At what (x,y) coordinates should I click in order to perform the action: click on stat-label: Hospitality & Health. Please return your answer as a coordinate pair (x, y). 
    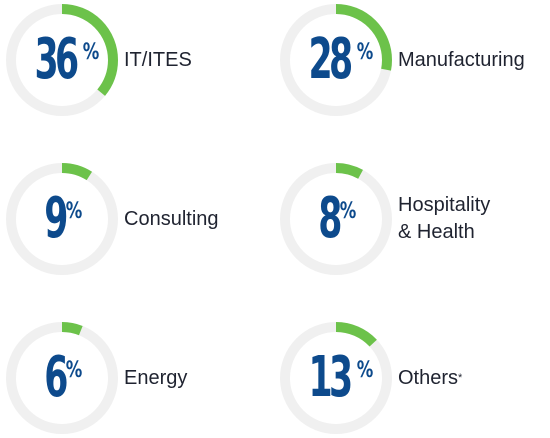
    Looking at the image, I should click on (444, 218).